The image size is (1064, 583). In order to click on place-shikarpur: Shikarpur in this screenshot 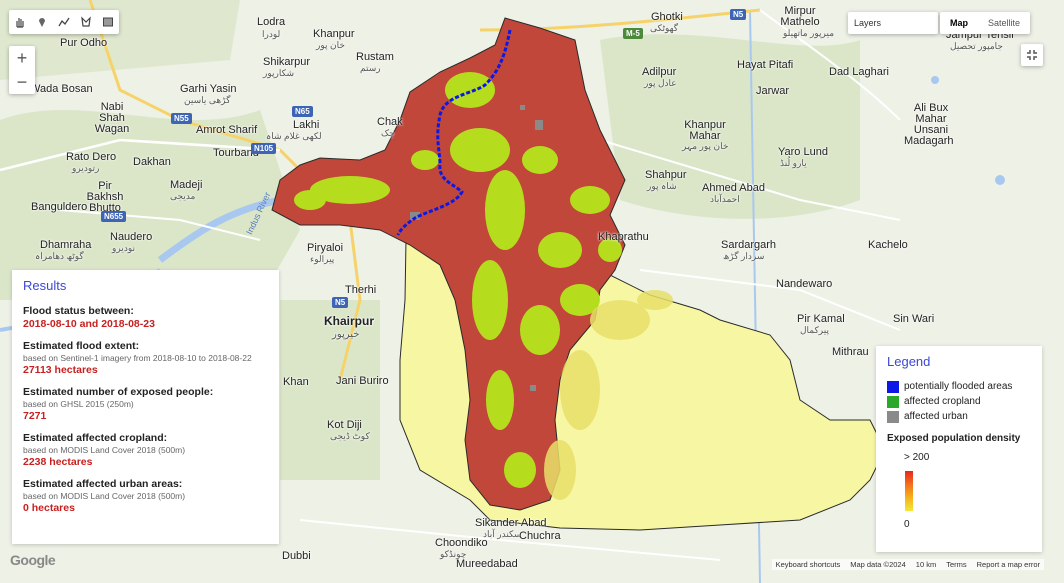, I will do `click(287, 62)`.